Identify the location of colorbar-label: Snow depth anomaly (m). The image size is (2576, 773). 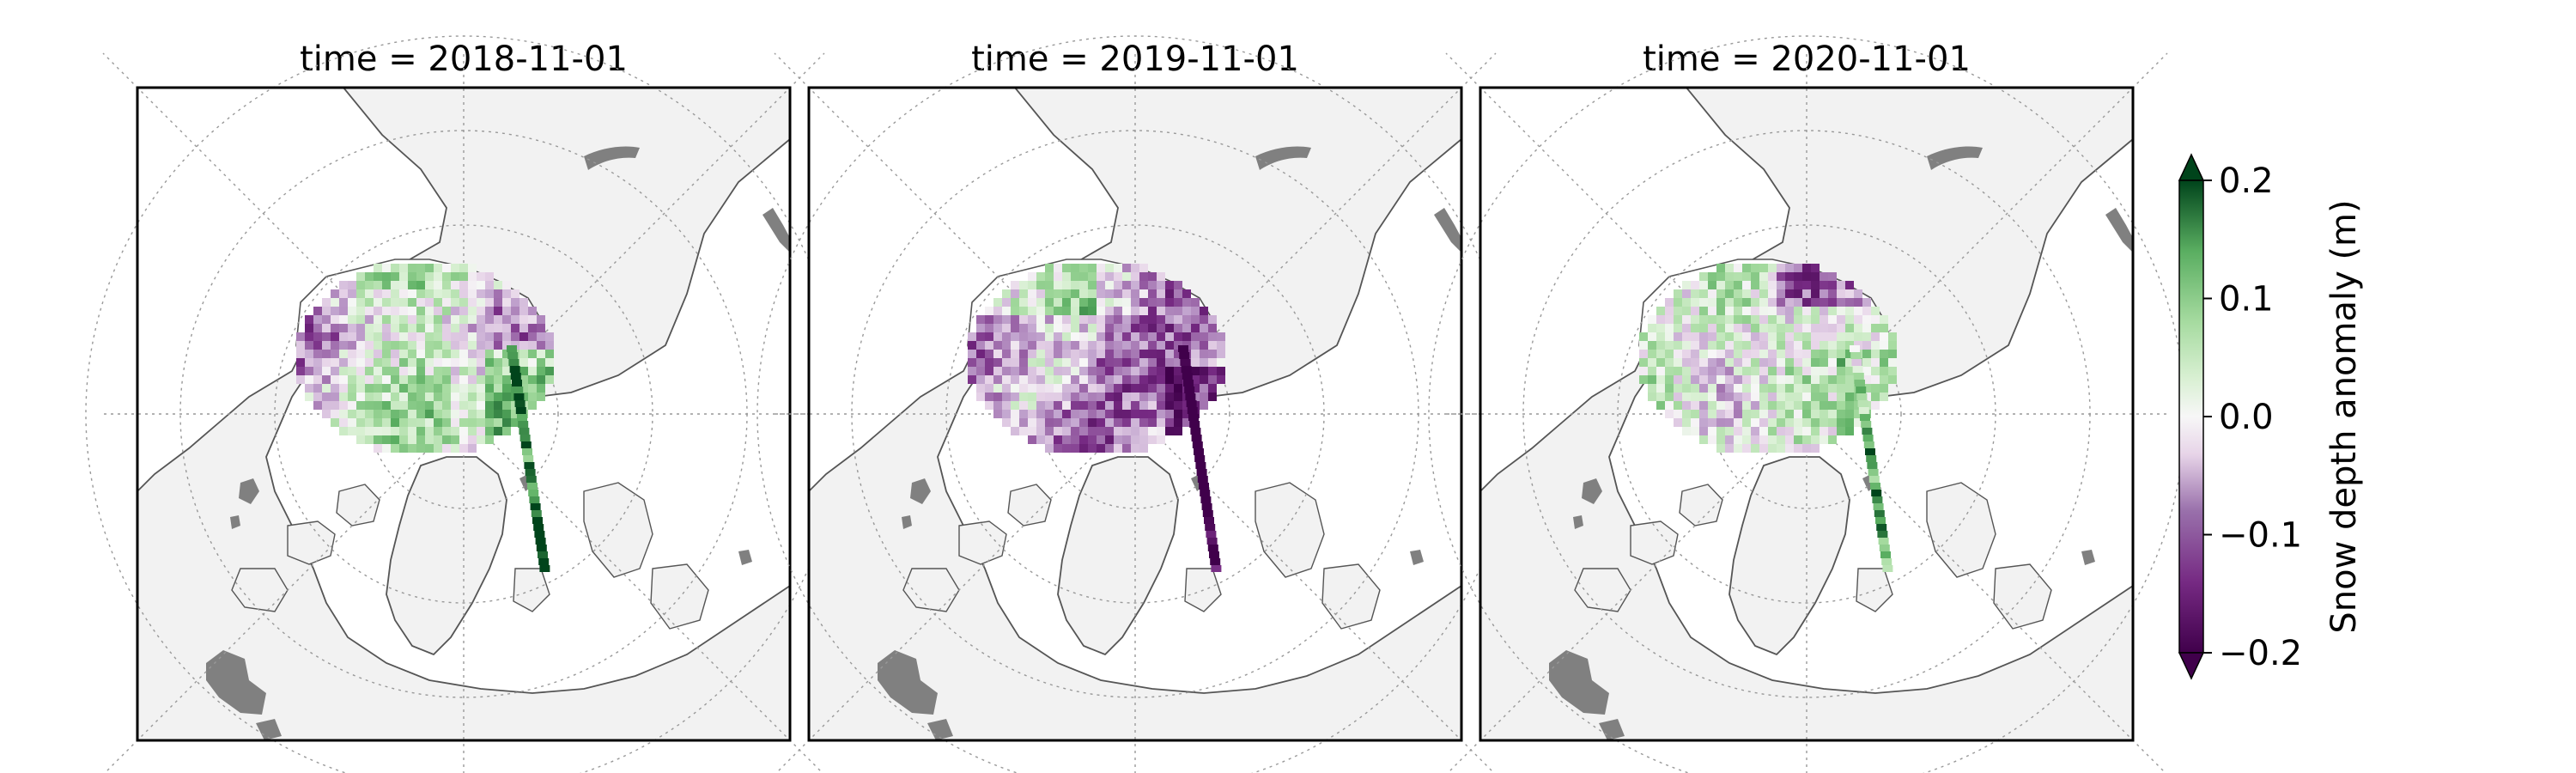
(2344, 416).